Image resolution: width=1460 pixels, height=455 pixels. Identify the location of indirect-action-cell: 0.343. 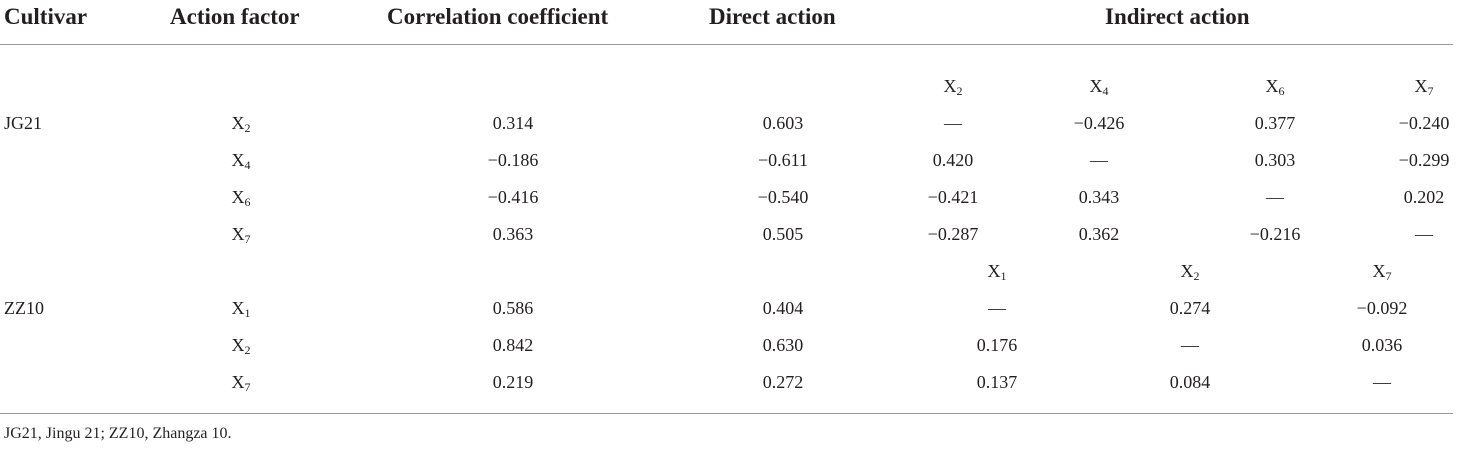
(1099, 197).